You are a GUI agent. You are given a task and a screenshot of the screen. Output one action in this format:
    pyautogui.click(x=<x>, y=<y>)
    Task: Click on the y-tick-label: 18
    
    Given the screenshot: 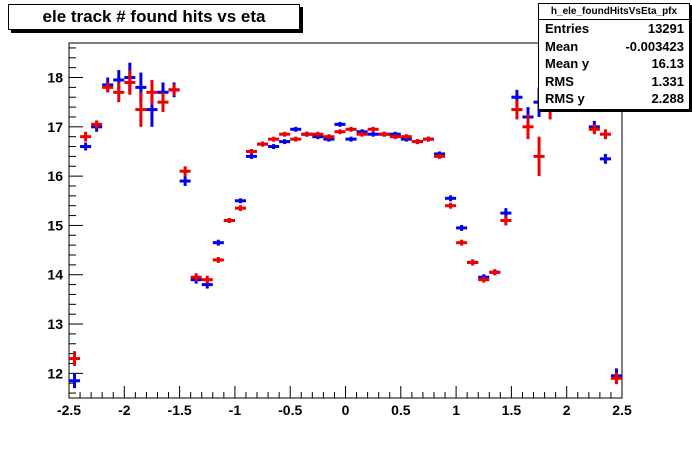 What is the action you would take?
    pyautogui.click(x=55, y=78)
    